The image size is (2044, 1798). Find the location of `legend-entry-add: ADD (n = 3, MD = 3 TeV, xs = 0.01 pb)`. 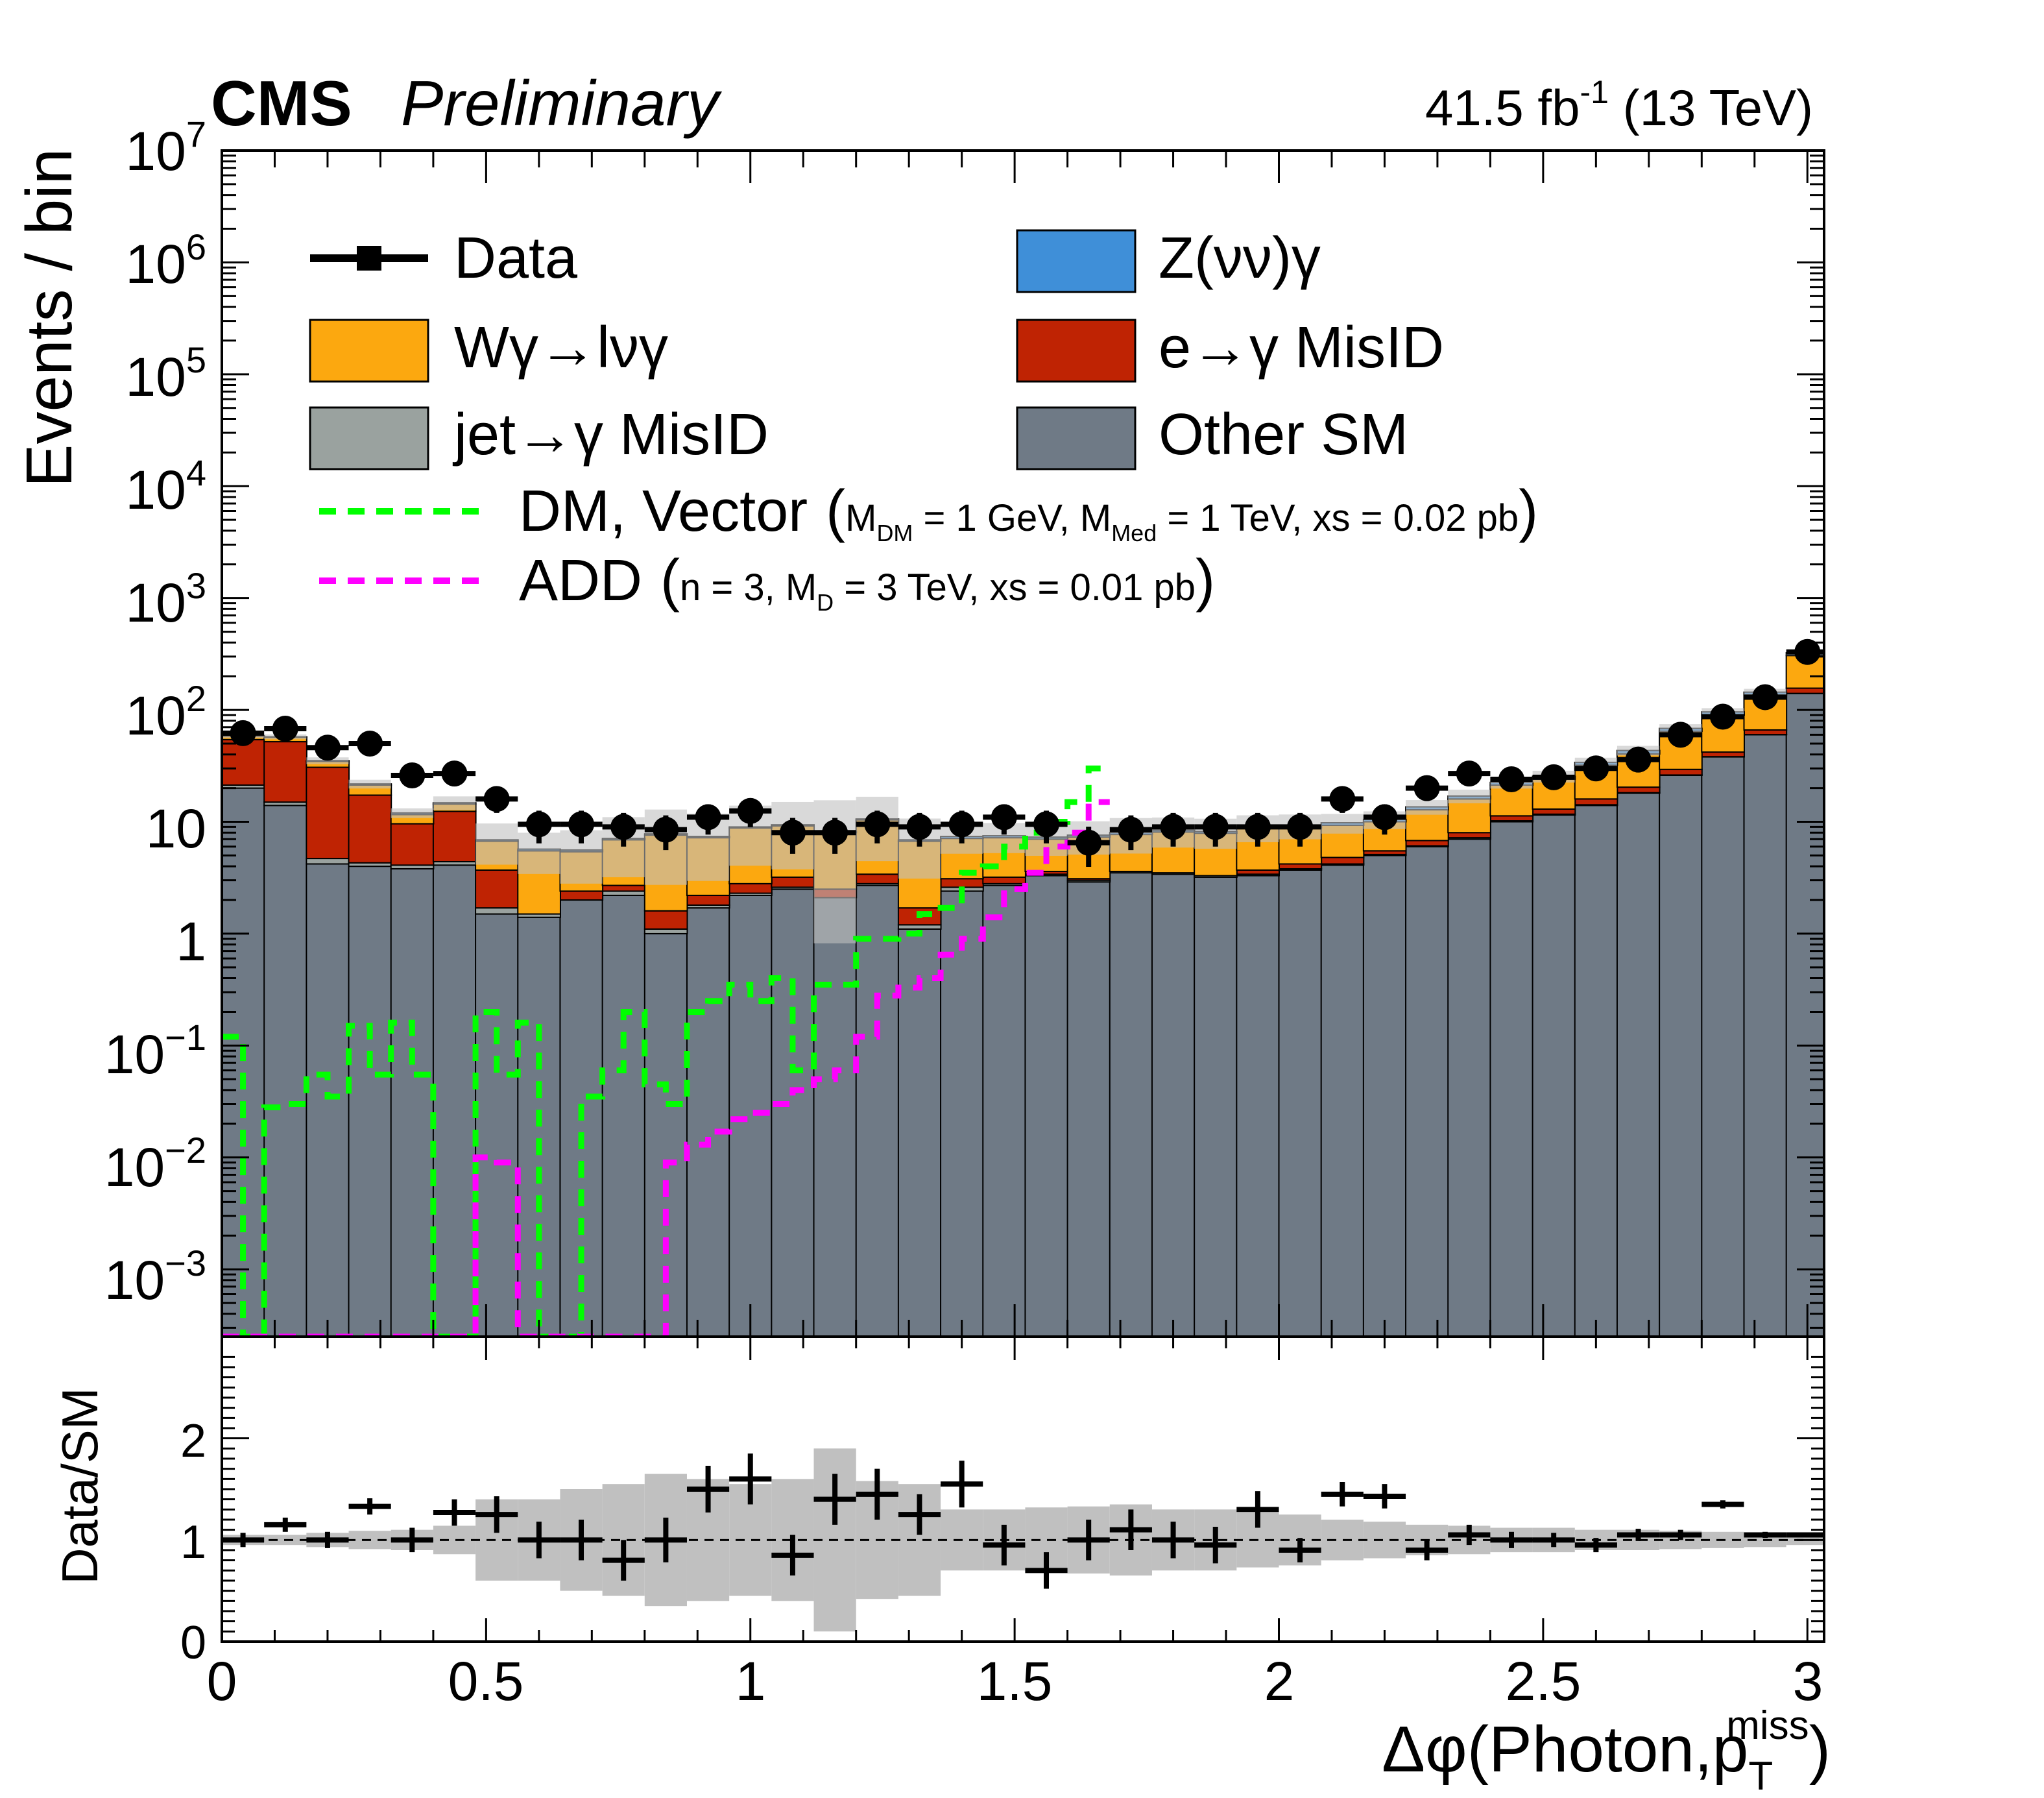

legend-entry-add: ADD (n = 3, MD = 3 TeV, xs = 0.01 pb) is located at coordinates (767, 582).